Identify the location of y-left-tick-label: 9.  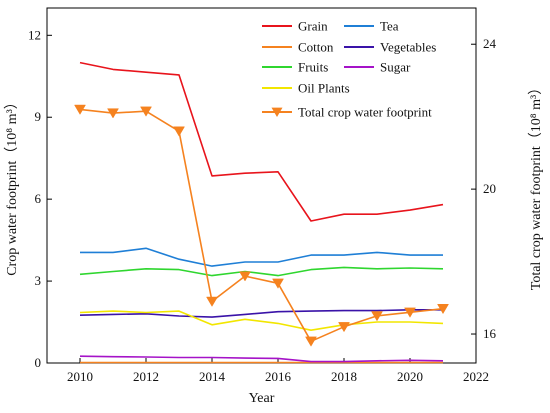
(38, 116).